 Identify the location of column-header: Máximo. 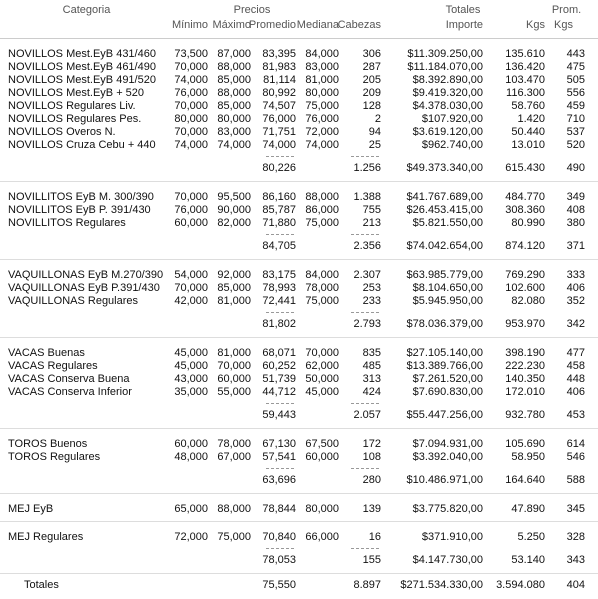
(231, 25).